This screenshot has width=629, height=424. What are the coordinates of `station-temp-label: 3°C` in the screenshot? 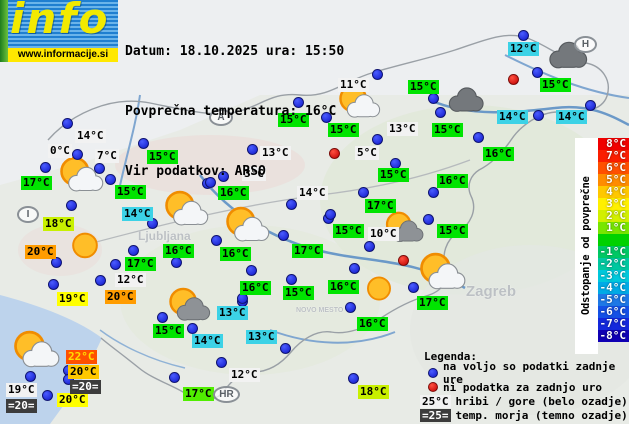 It's located at (254, 174).